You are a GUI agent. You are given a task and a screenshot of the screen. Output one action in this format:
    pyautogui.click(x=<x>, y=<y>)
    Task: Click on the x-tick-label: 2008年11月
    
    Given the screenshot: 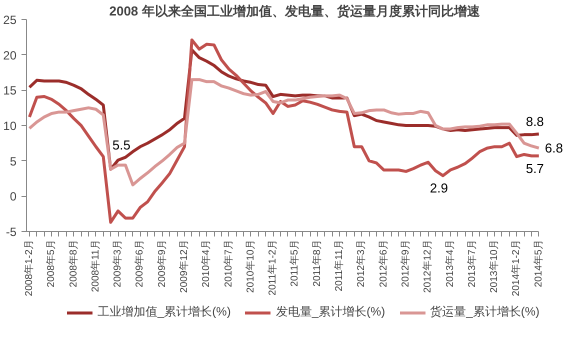 What is the action you would take?
    pyautogui.click(x=95, y=265)
    